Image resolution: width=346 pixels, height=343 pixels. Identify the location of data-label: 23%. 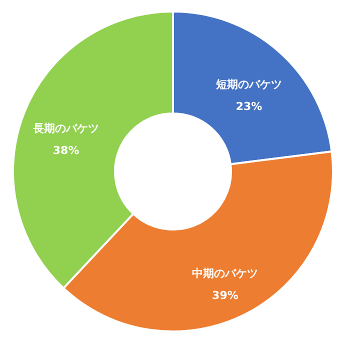
(249, 107).